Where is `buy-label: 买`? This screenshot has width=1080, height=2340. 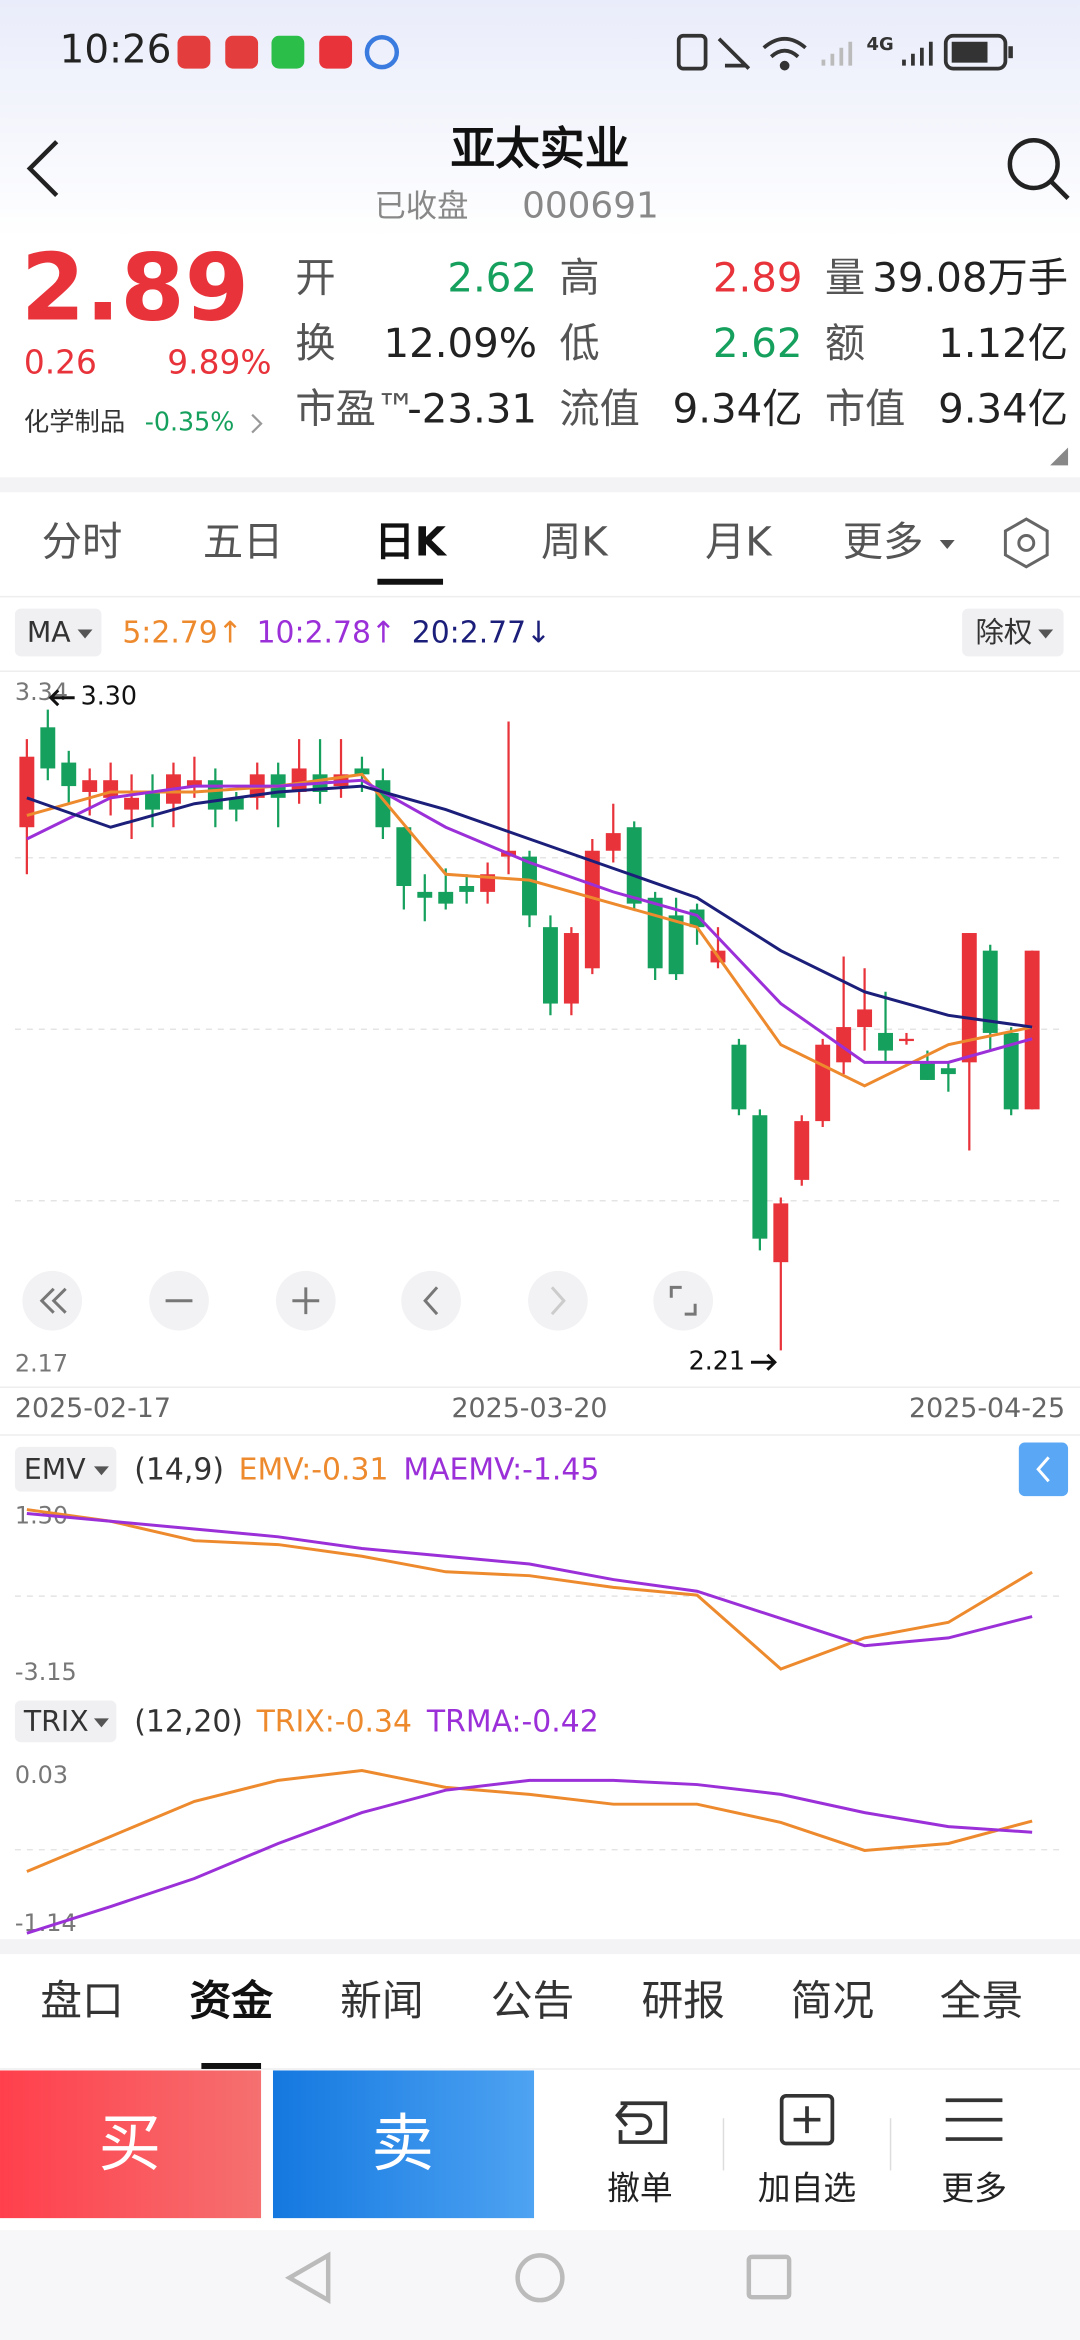
buy-label: 买 is located at coordinates (129, 2143).